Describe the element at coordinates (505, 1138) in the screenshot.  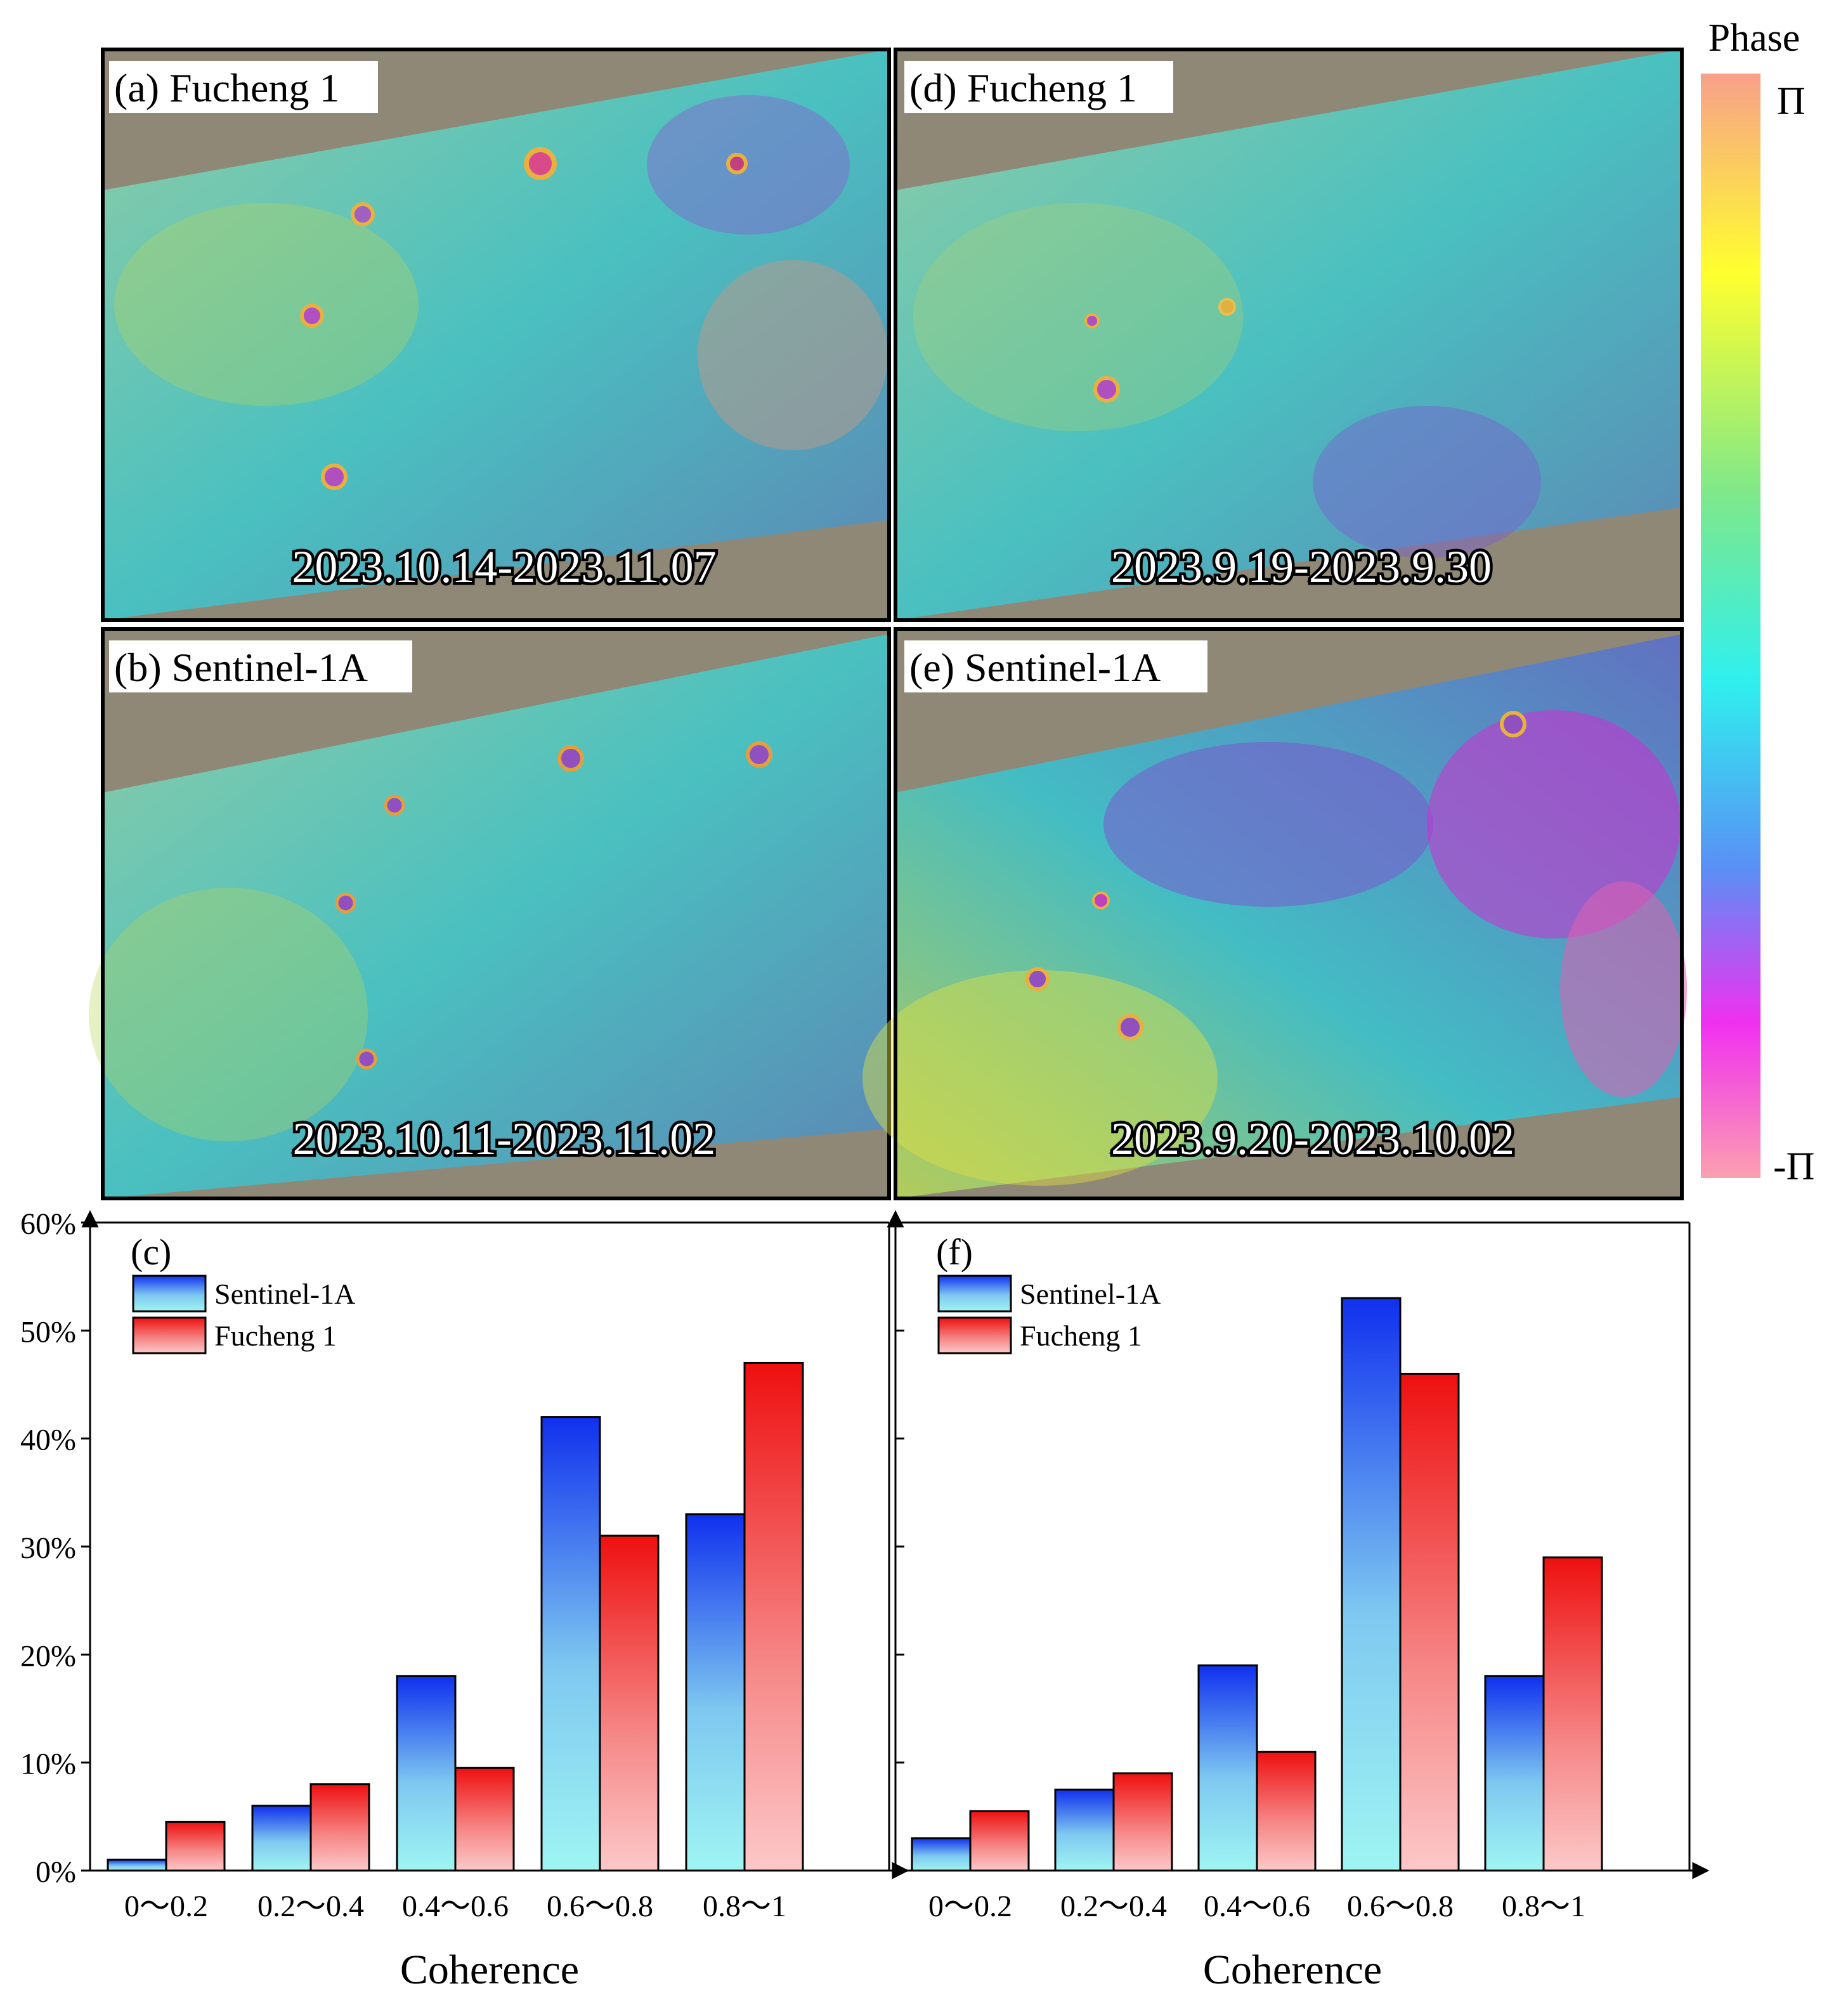
I see `map-date-range: 2023.10.11-2023.11.02` at that location.